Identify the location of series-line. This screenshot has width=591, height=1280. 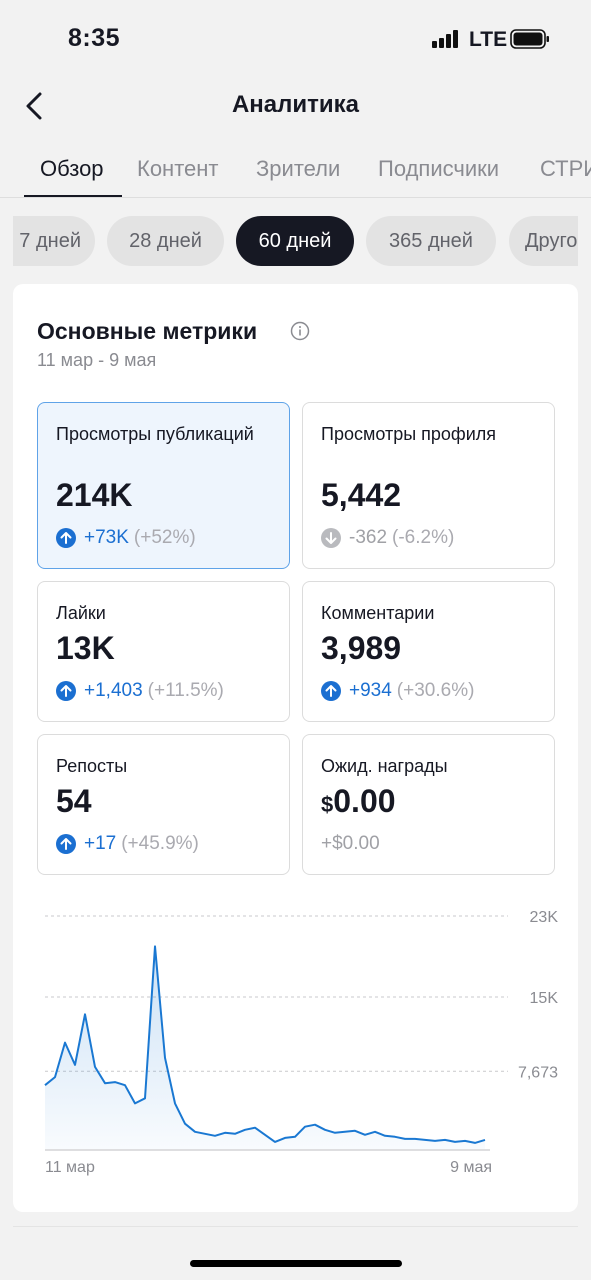
(265, 1044).